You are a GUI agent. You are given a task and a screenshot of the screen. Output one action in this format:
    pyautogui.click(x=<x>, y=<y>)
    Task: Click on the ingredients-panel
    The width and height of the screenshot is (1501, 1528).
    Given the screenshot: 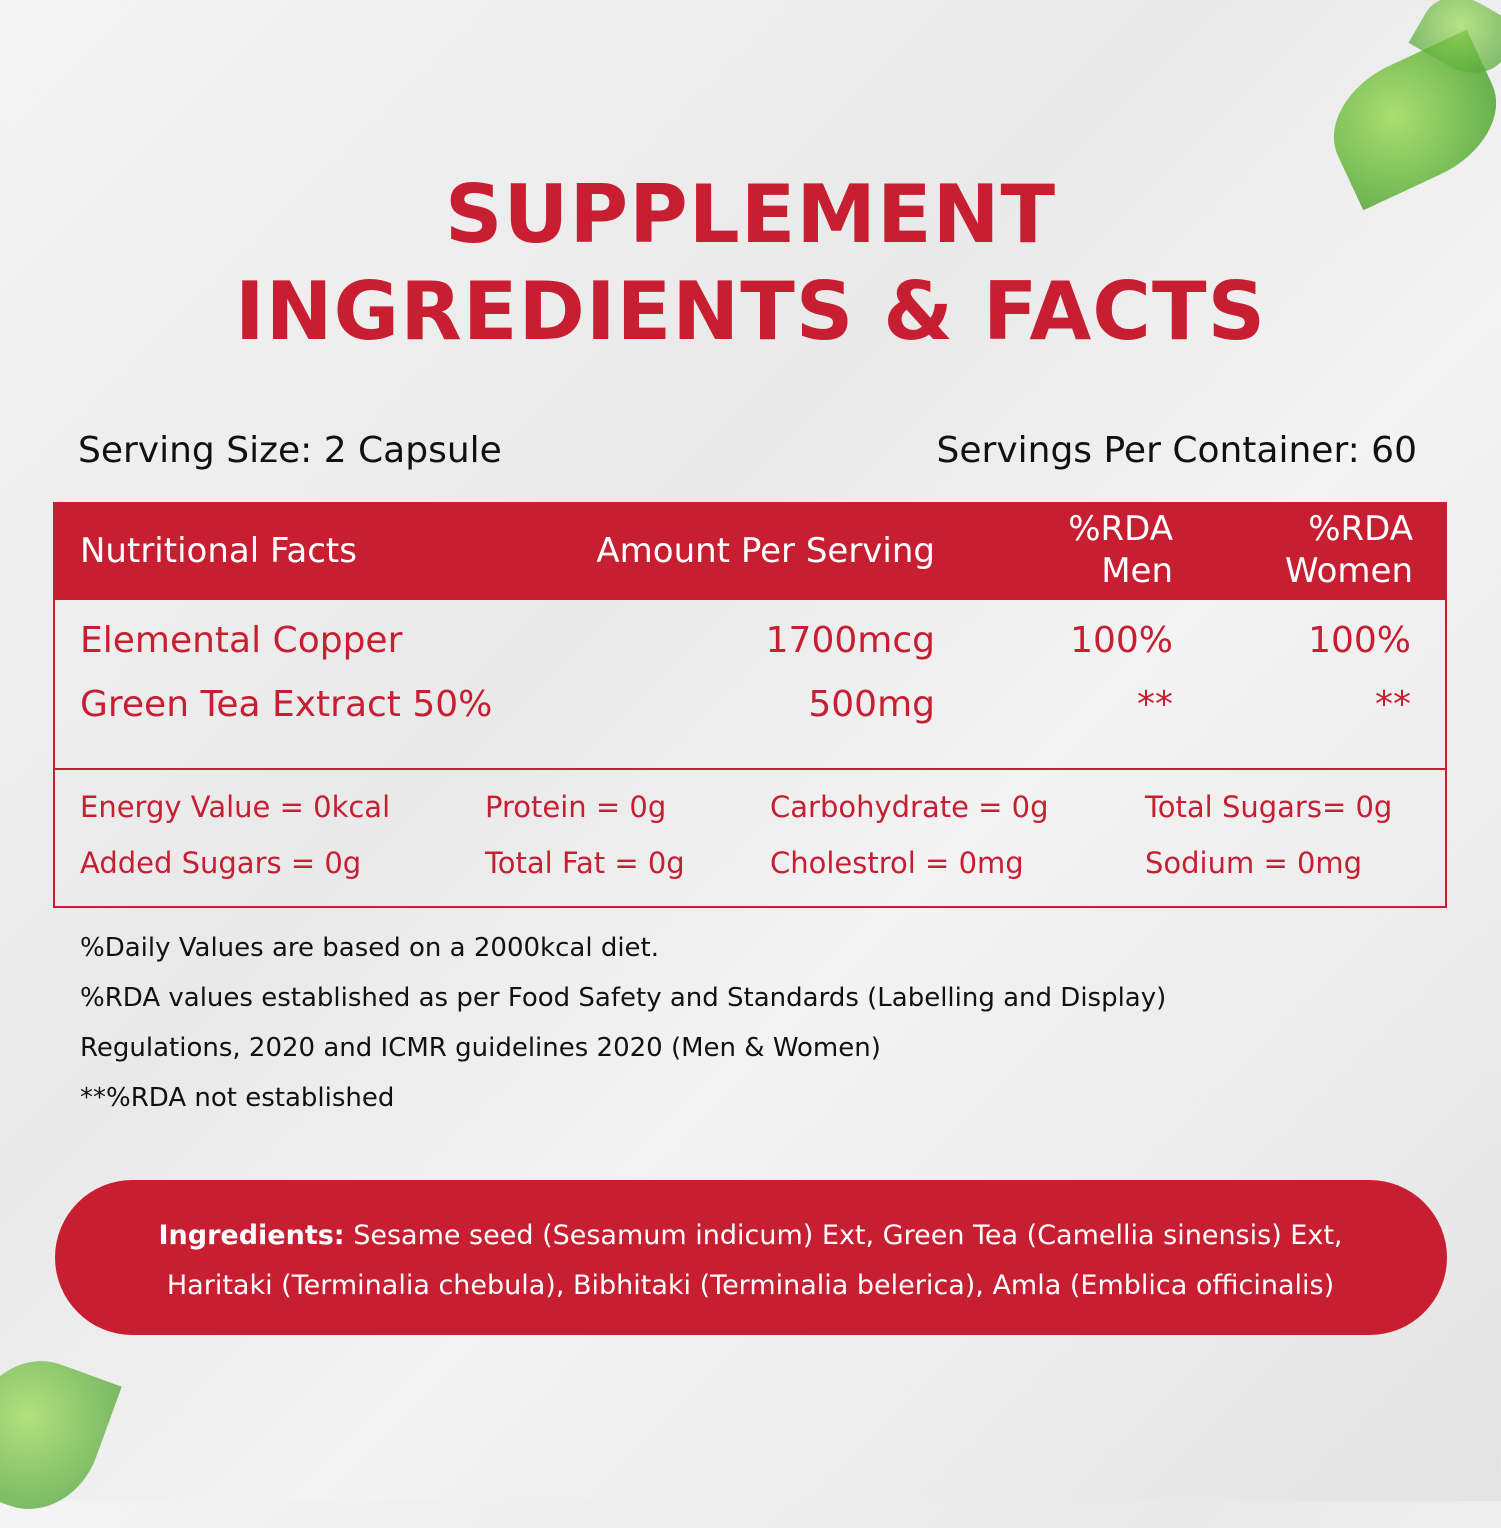 What is the action you would take?
    pyautogui.click(x=751, y=1257)
    